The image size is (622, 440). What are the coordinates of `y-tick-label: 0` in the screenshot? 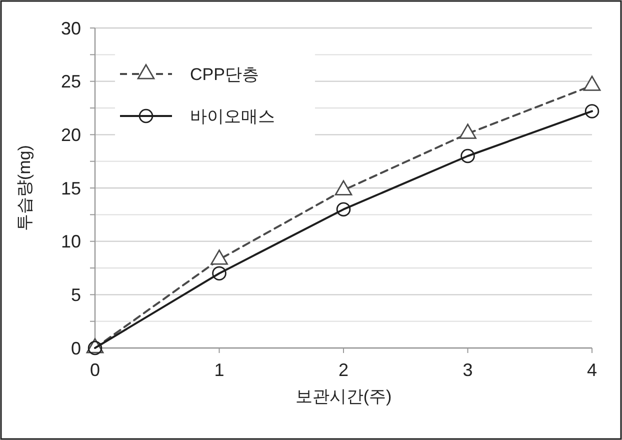 It's located at (75, 348).